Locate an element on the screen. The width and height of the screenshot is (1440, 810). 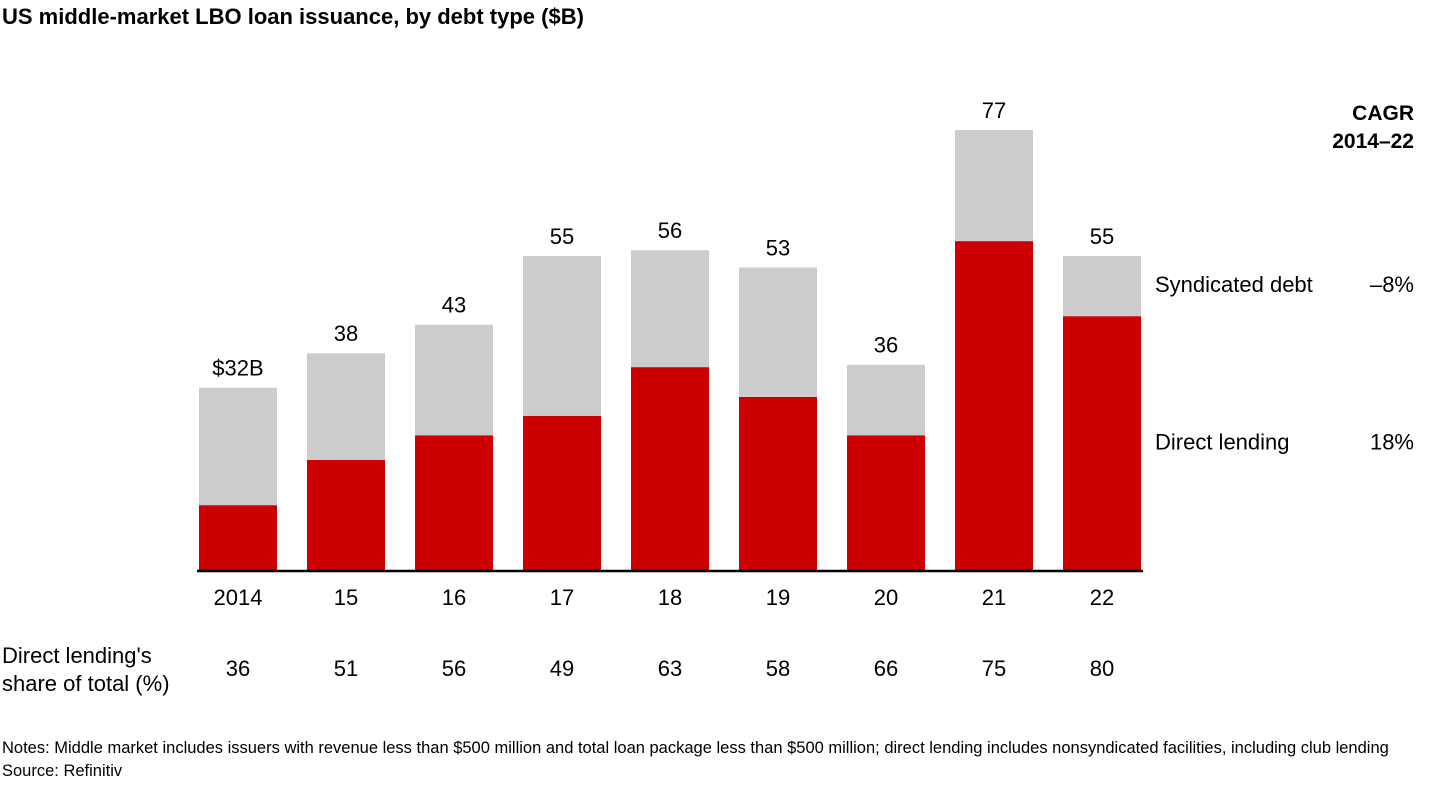
legend-label: Syndicated debt is located at coordinates (1234, 284).